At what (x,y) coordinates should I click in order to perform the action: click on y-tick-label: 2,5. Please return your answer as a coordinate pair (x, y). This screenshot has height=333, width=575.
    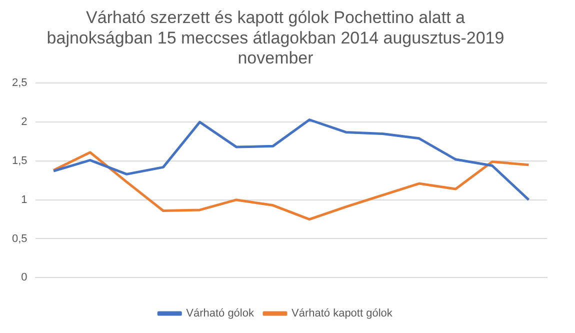
    Looking at the image, I should click on (20, 83).